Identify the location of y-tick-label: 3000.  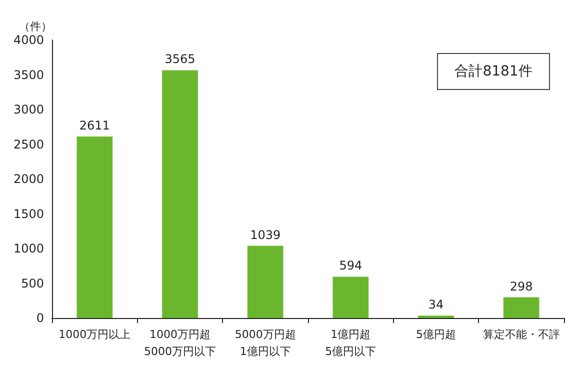
(28, 109).